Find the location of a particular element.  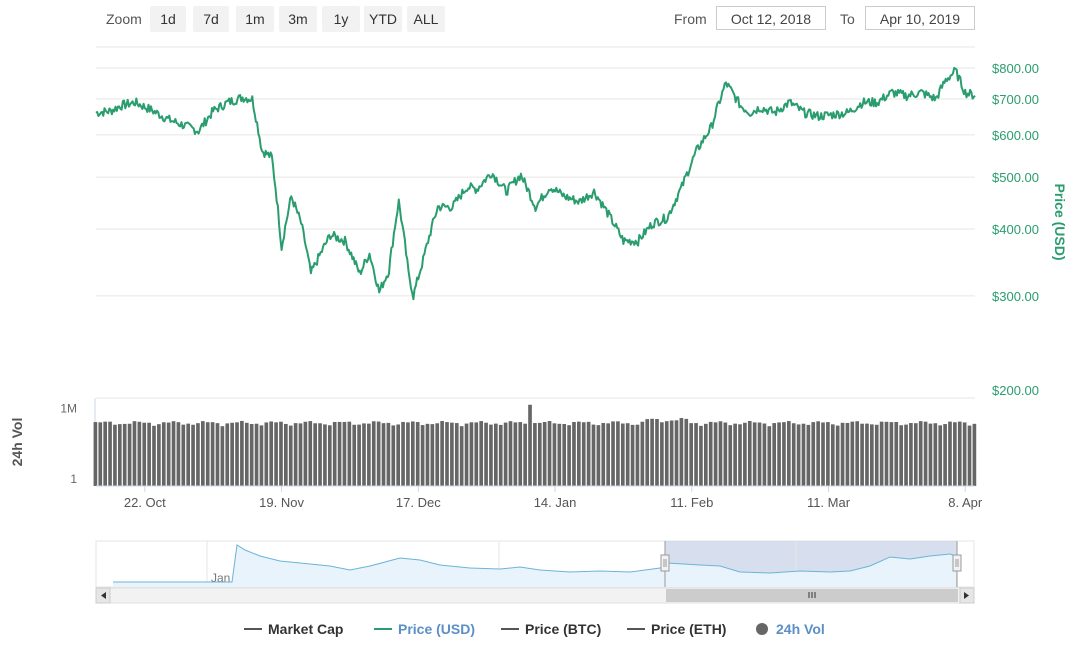

from-date-input: Oct 12, 2018 is located at coordinates (771, 18).